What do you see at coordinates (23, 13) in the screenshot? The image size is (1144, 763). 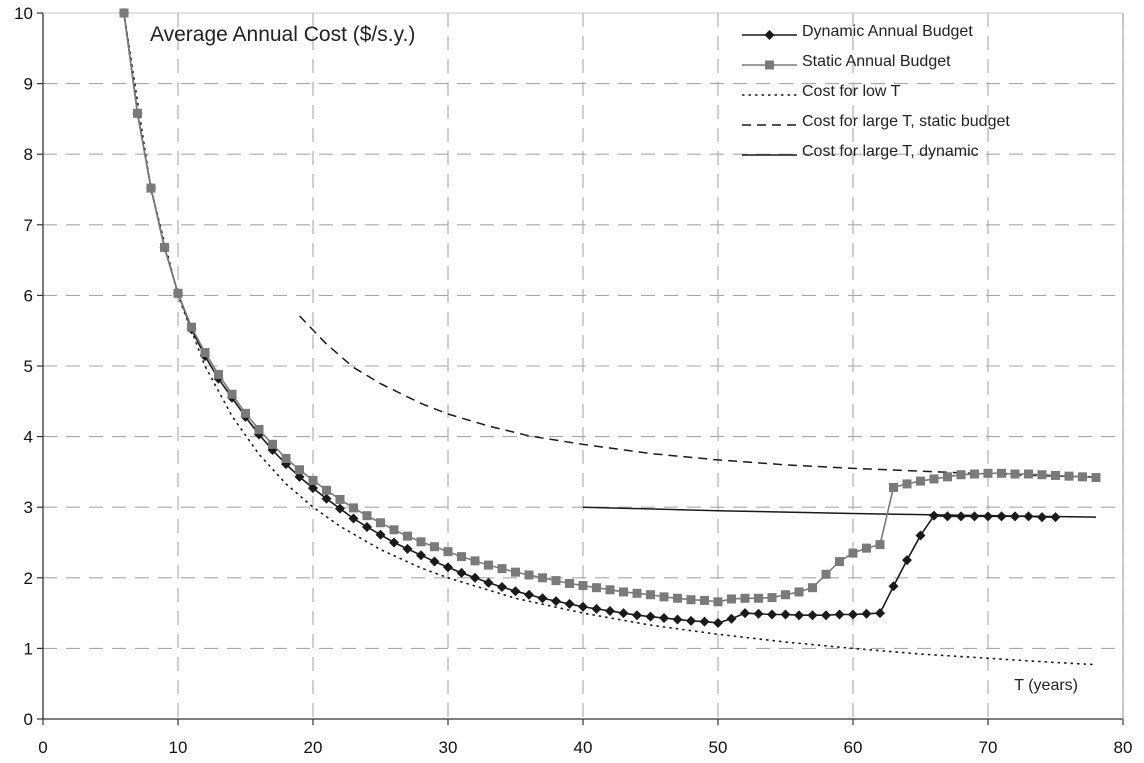 I see `y-tick-label: 10` at bounding box center [23, 13].